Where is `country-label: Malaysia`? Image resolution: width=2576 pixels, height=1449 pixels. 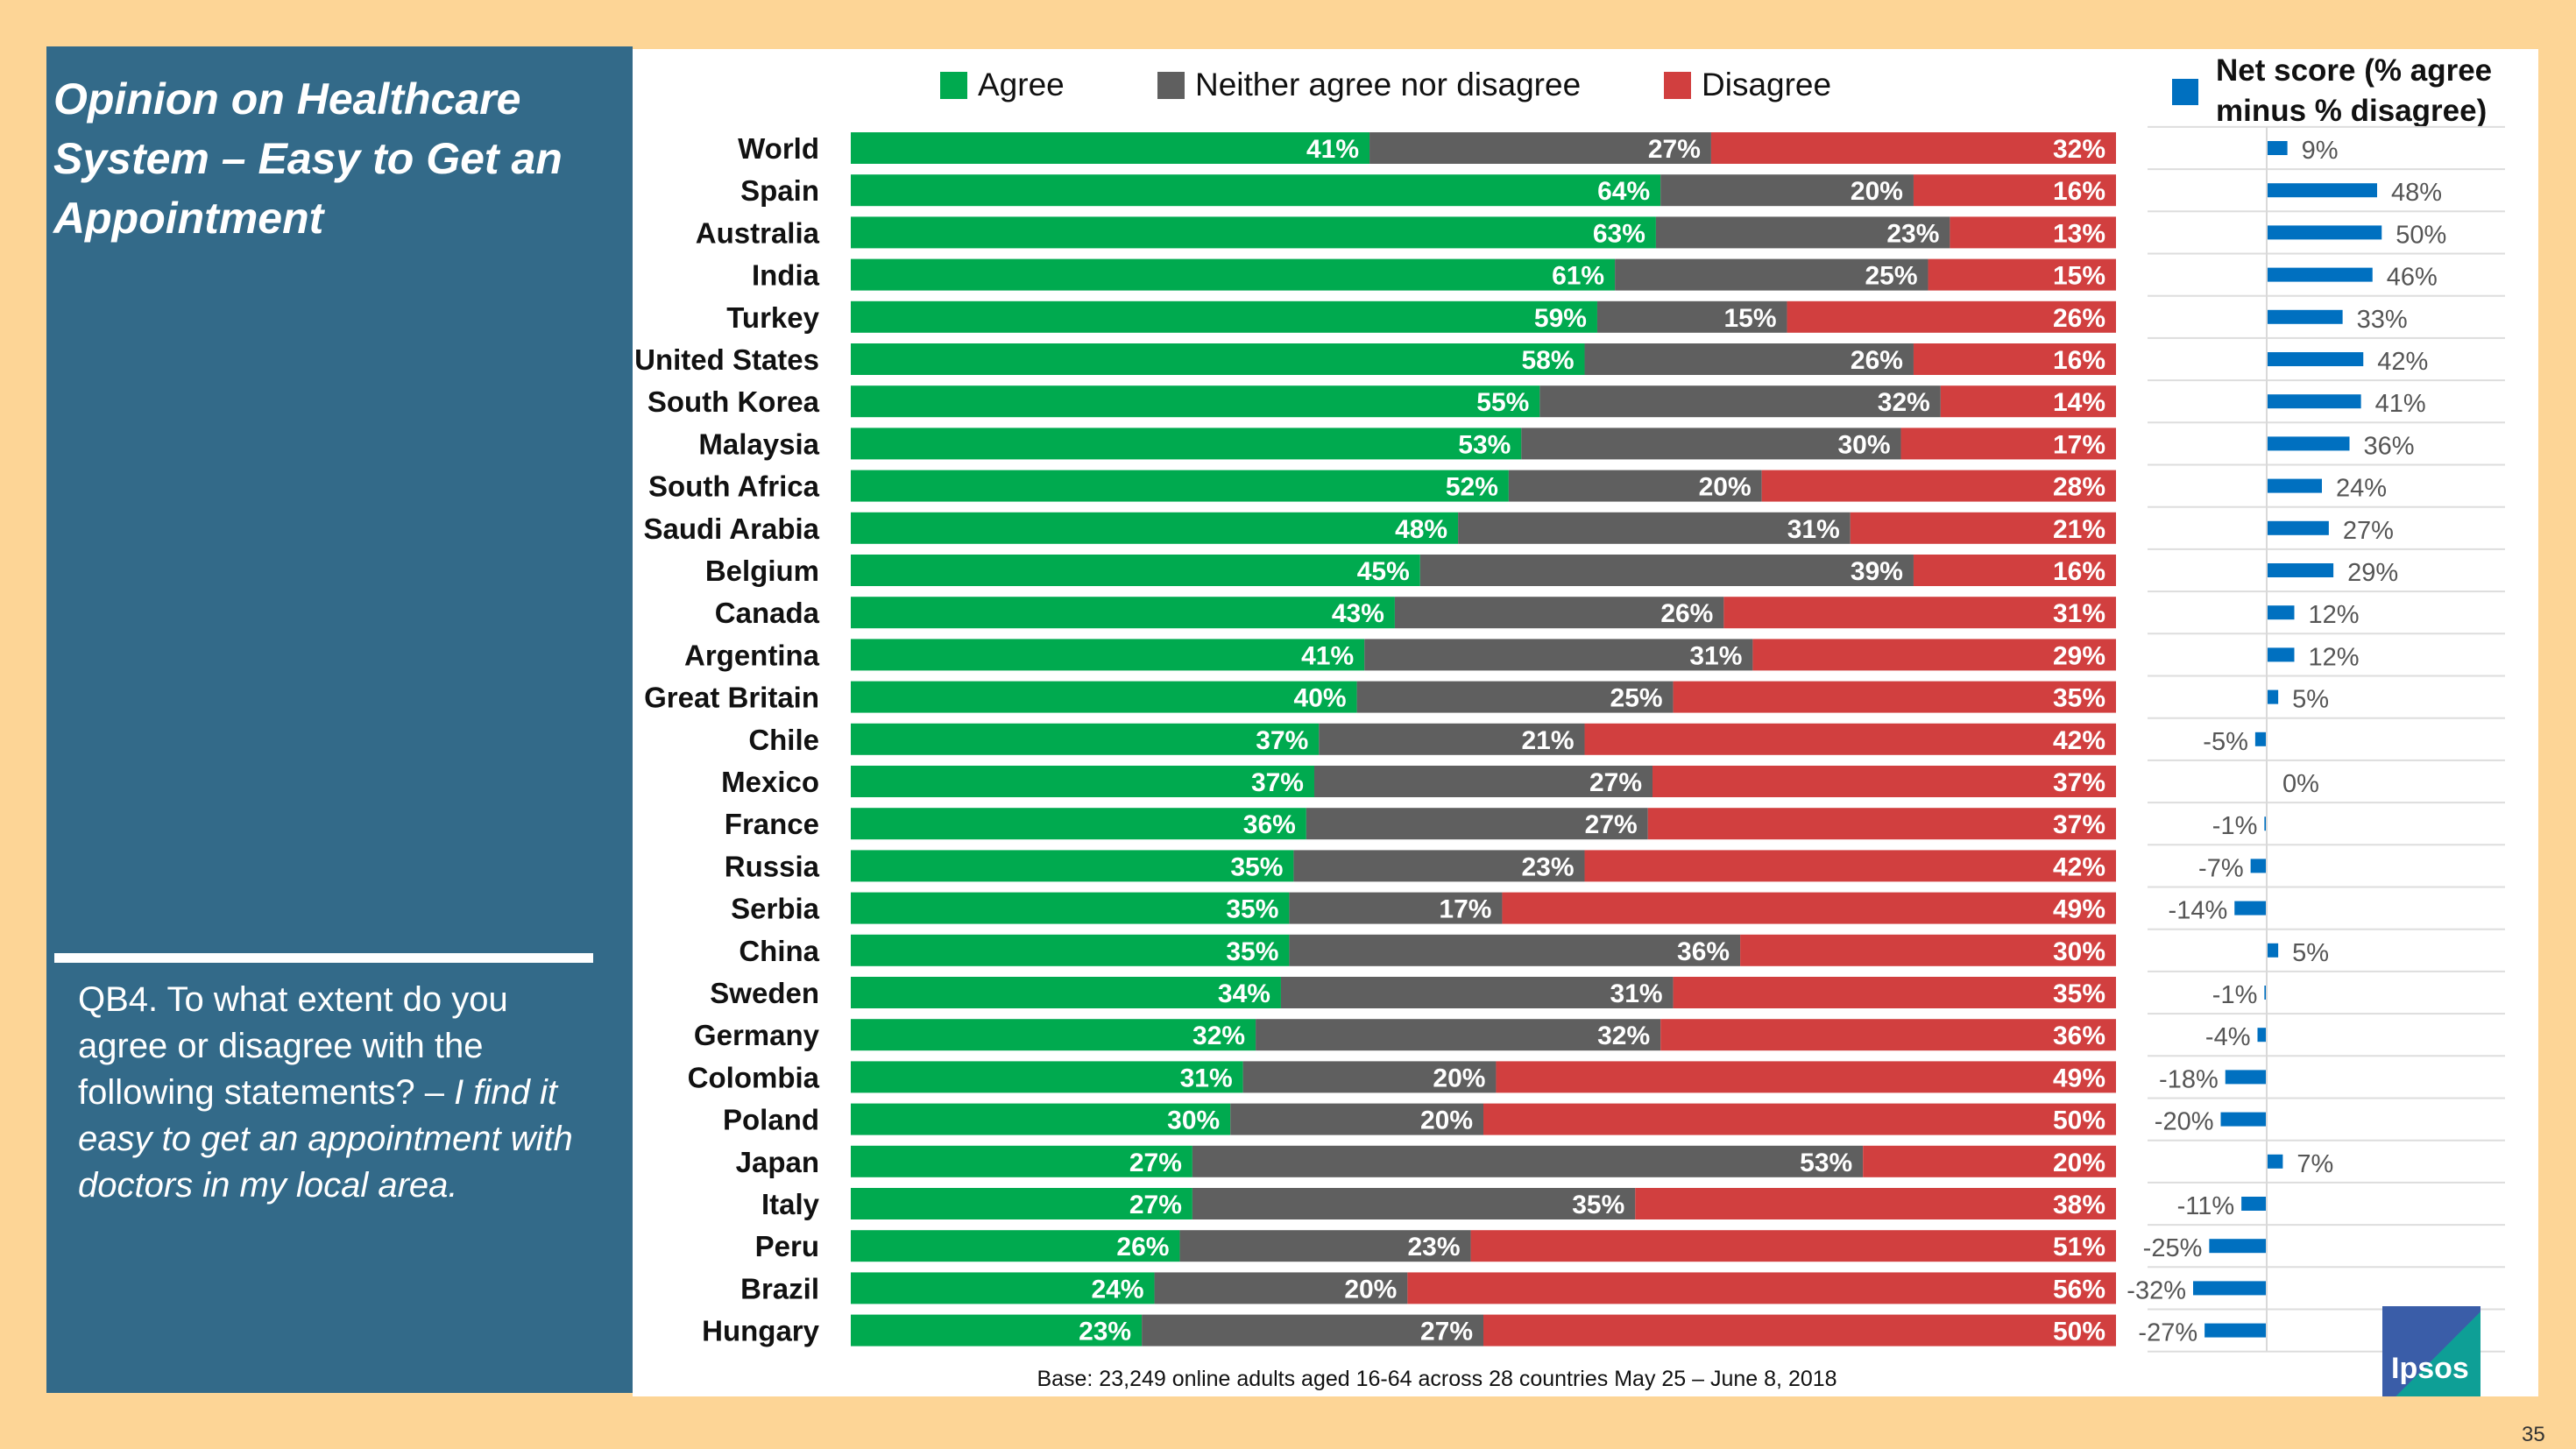 country-label: Malaysia is located at coordinates (758, 444).